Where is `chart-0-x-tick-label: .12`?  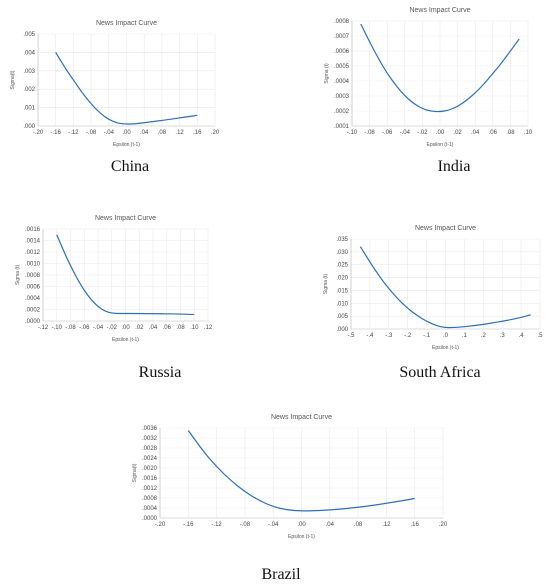 chart-0-x-tick-label: .12 is located at coordinates (179, 133).